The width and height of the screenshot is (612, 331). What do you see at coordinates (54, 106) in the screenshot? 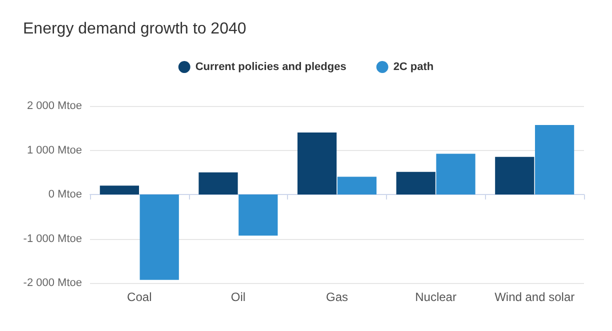
I see `y-tick-label: 2 000 Mtoe` at bounding box center [54, 106].